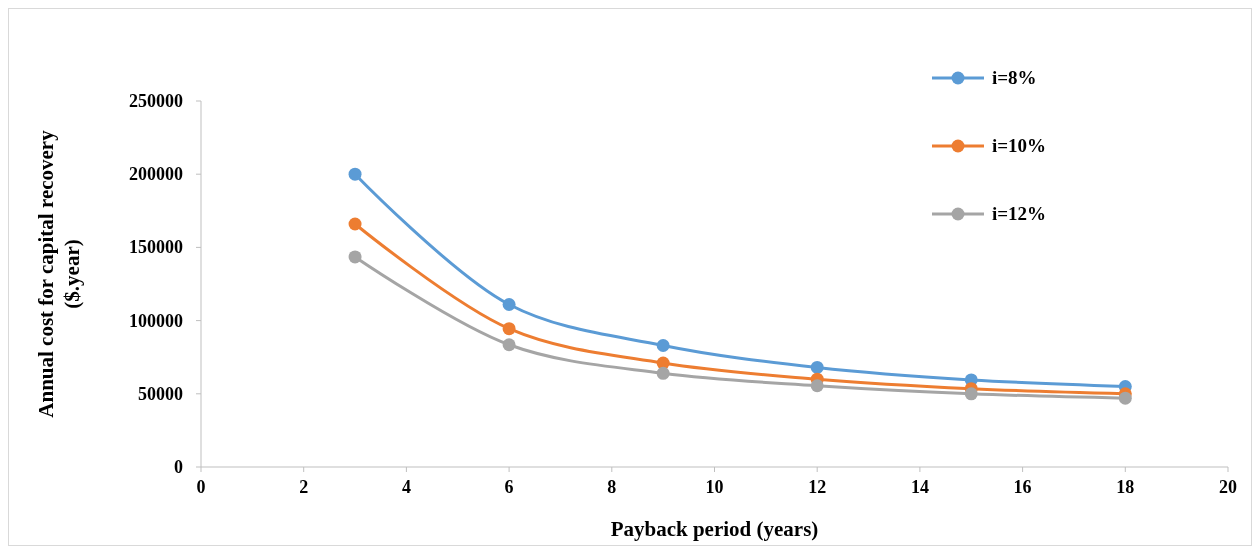  What do you see at coordinates (817, 487) in the screenshot?
I see `x-tick-label: 12` at bounding box center [817, 487].